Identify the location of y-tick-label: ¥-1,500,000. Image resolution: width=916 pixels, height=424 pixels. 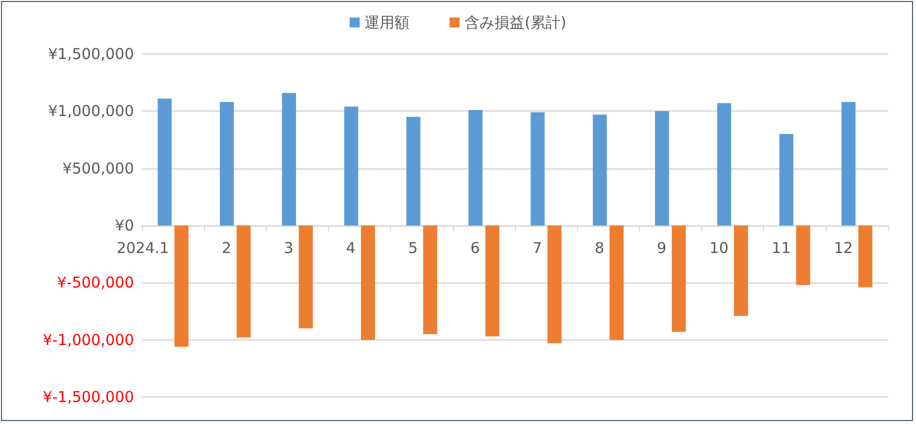
(88, 397).